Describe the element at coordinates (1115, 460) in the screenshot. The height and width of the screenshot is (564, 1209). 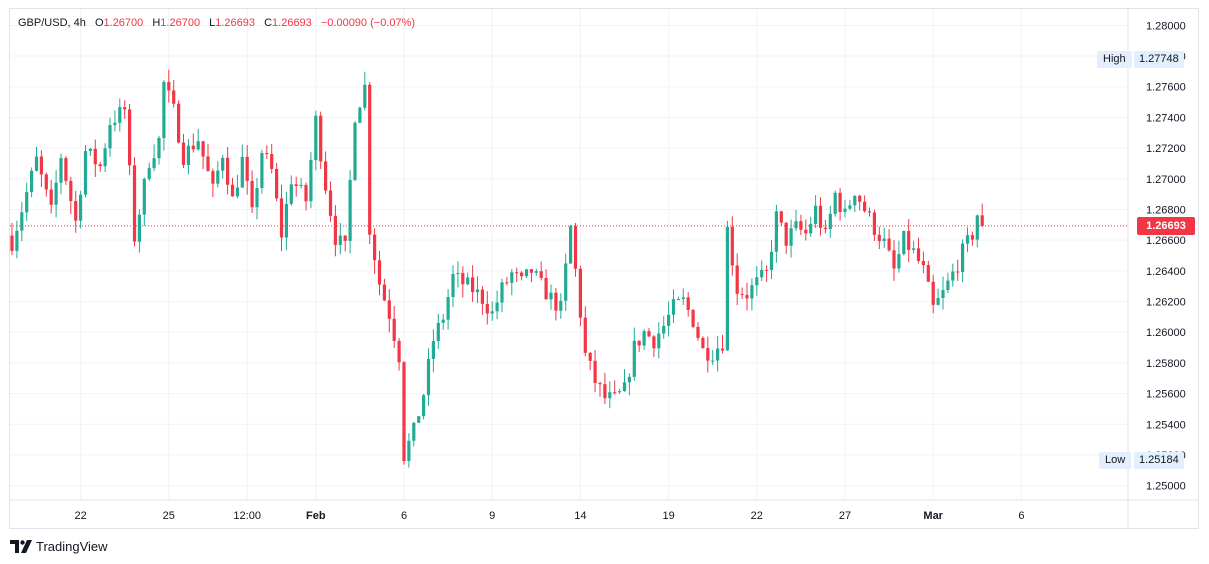
I see `low-marker-label: Low` at that location.